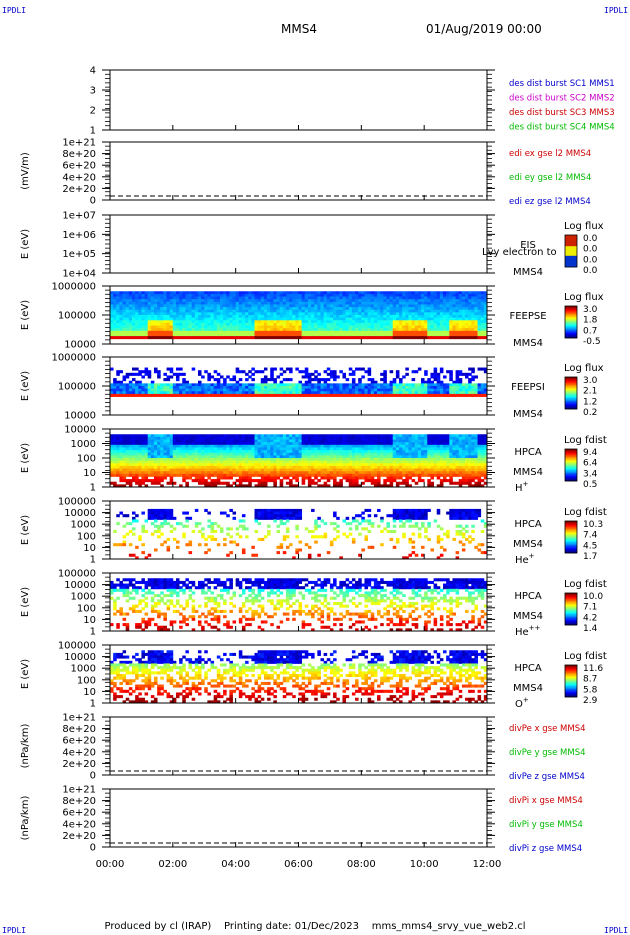 The image size is (630, 935). I want to click on colorbar-label: 0.0, so click(590, 250).